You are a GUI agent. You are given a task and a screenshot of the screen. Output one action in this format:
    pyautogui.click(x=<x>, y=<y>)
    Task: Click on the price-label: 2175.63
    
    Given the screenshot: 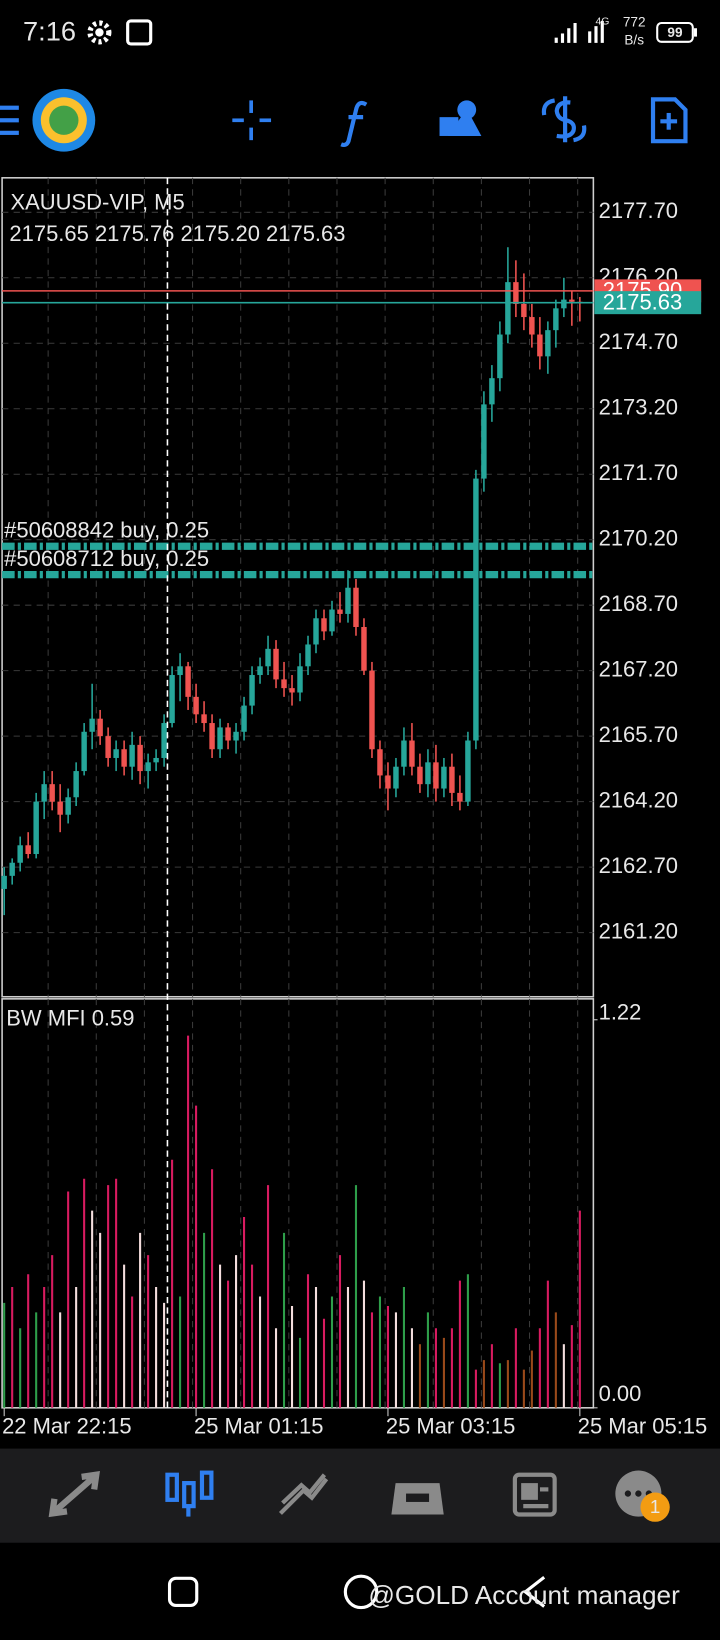 What is the action you would take?
    pyautogui.click(x=642, y=302)
    